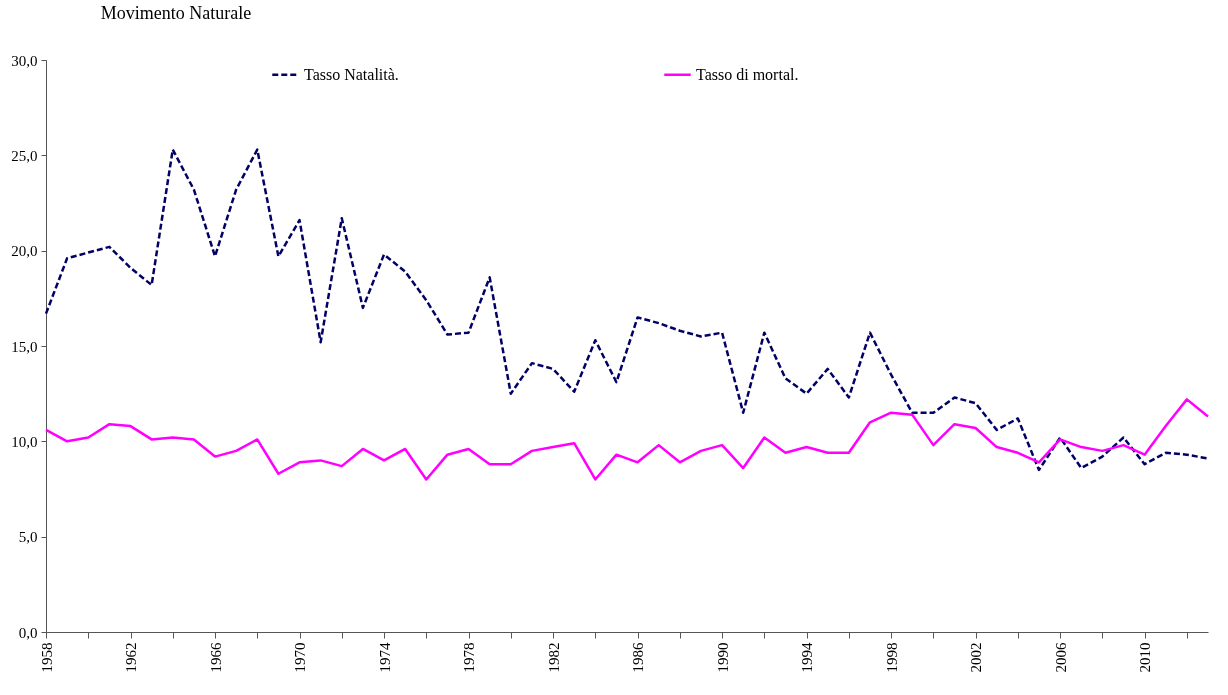 This screenshot has width=1228, height=695. Describe the element at coordinates (351, 74) in the screenshot. I see `legend-label: Tasso Natalità.` at that location.